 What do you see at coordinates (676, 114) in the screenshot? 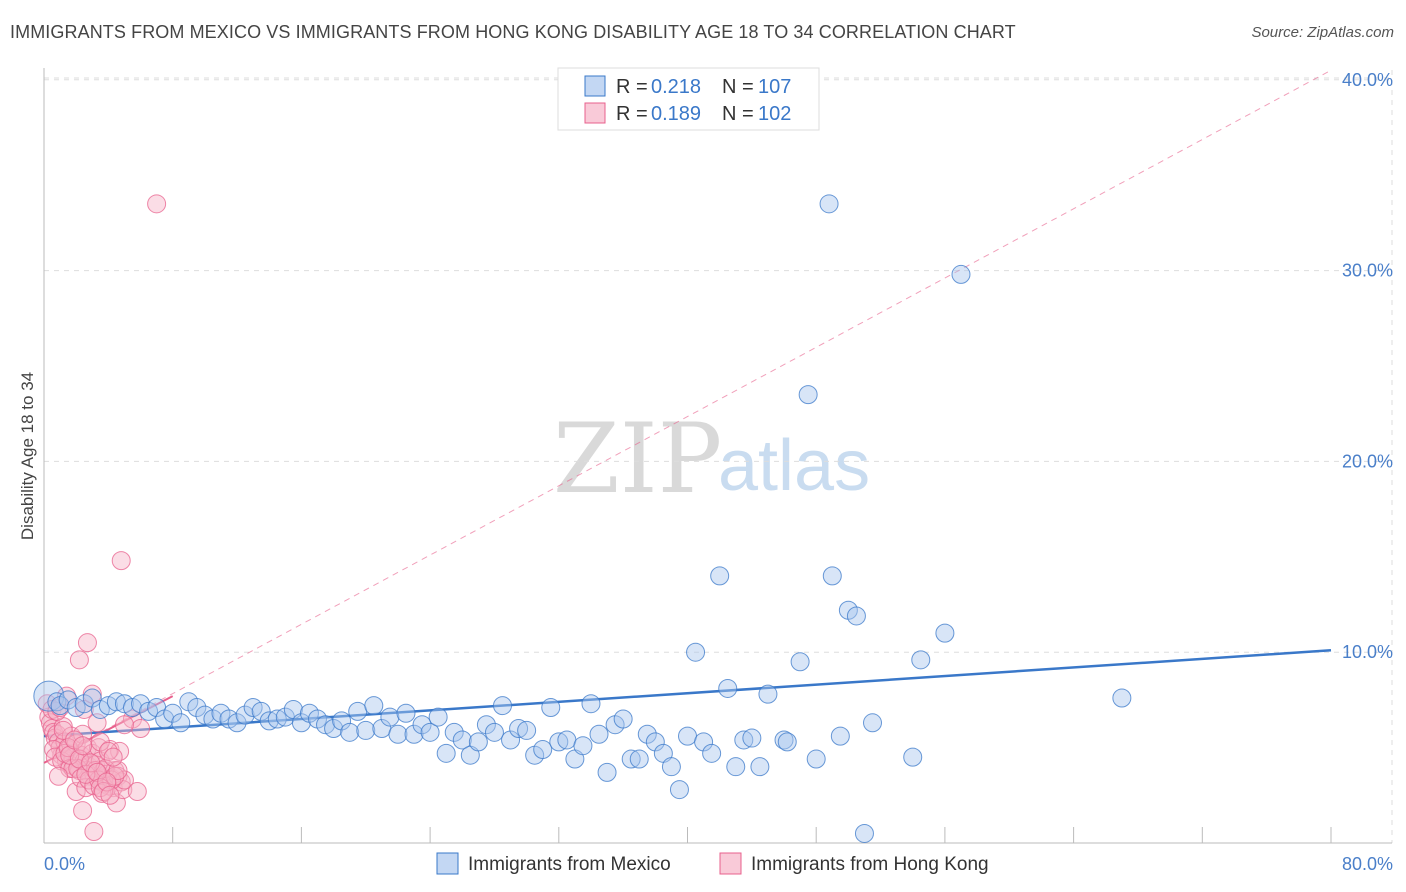
I see `legend-r-value-hongkong: 0.189` at bounding box center [676, 114].